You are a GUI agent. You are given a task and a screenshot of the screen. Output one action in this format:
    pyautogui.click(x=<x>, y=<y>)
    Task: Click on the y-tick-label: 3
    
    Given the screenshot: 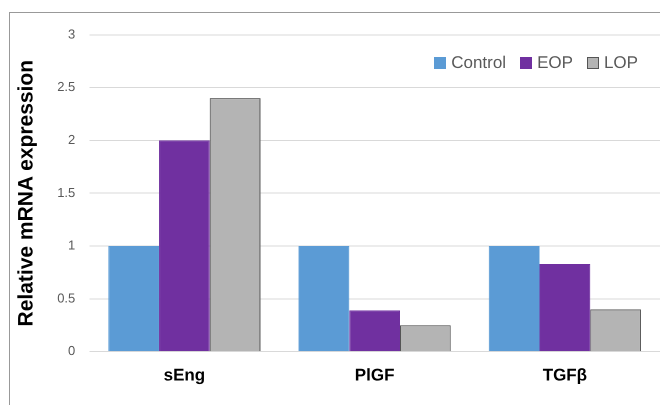 What is the action you would take?
    pyautogui.click(x=72, y=34)
    